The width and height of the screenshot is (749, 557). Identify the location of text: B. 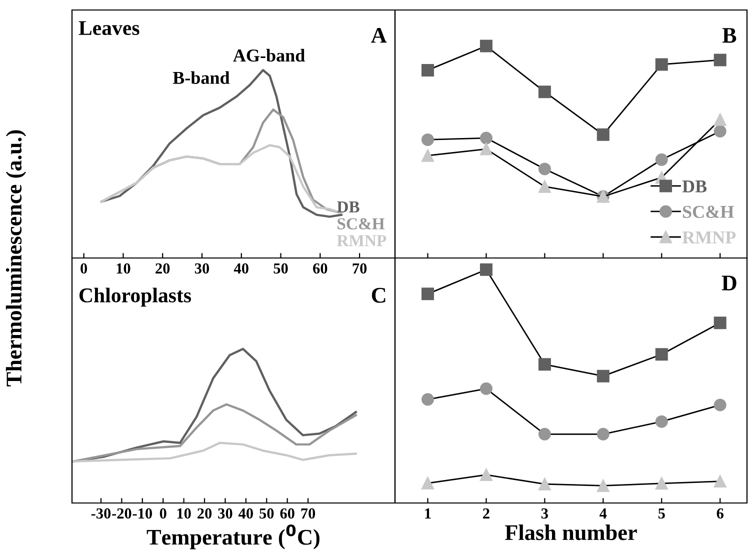
(729, 35).